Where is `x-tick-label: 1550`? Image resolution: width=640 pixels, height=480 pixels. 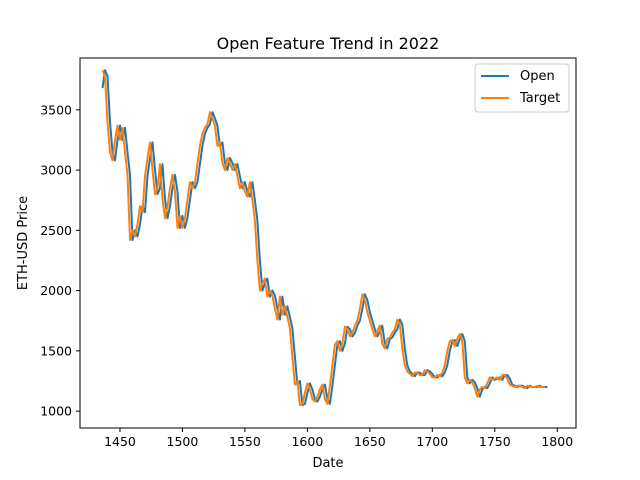 x-tick-label: 1550 is located at coordinates (245, 441).